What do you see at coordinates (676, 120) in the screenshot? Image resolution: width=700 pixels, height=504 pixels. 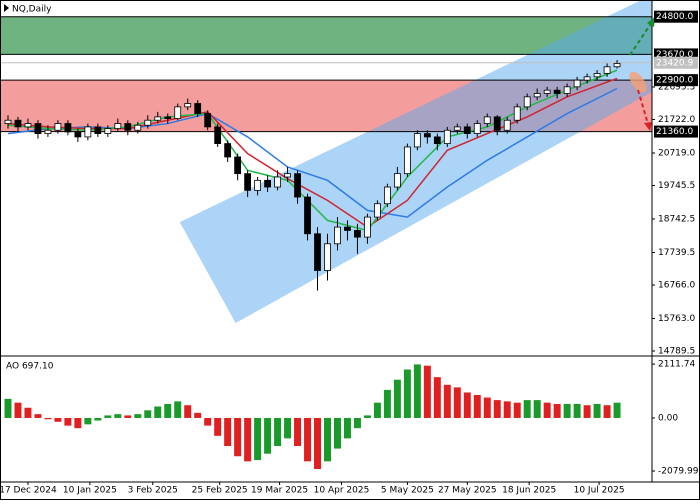 I see `y-tick-label: 21722.0` at bounding box center [676, 120].